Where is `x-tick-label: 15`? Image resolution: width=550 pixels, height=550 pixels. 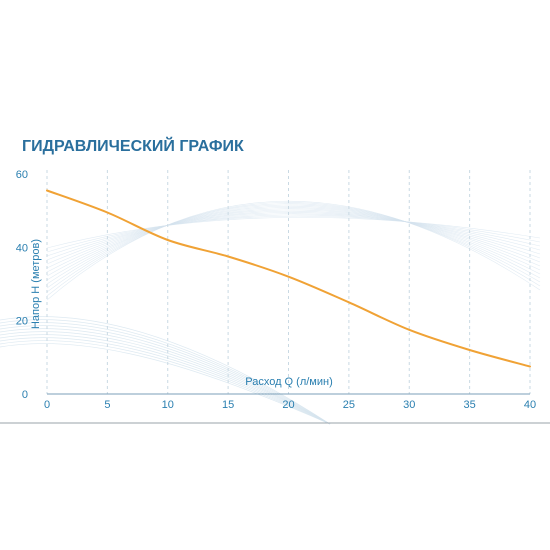
x-tick-label: 15 is located at coordinates (228, 405).